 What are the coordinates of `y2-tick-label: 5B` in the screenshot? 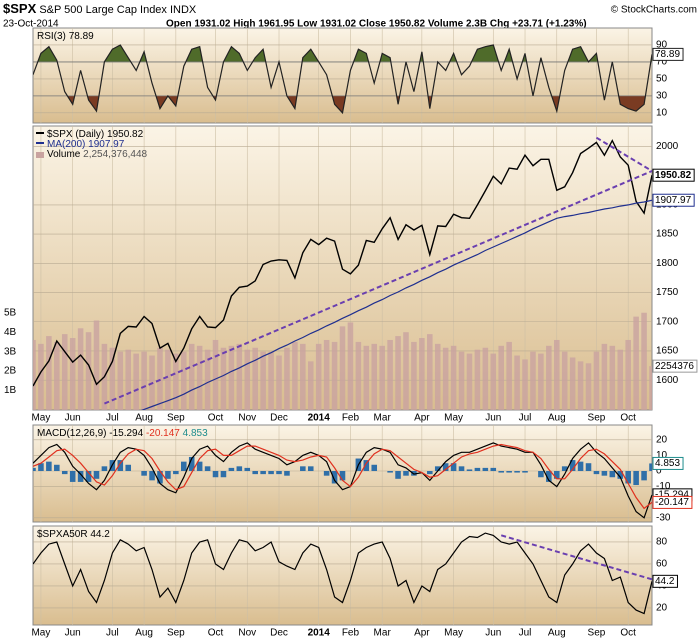 It's located at (10, 312).